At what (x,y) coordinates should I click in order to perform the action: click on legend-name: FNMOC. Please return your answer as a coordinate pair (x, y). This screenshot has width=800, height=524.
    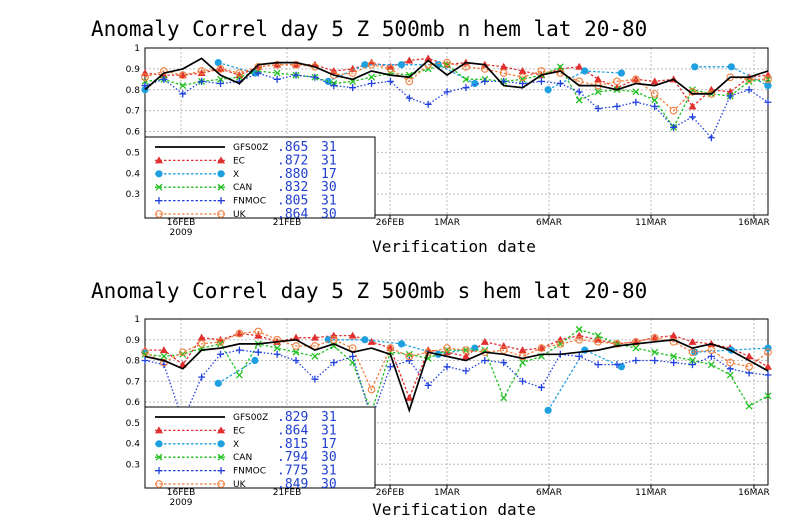
    Looking at the image, I should click on (249, 202).